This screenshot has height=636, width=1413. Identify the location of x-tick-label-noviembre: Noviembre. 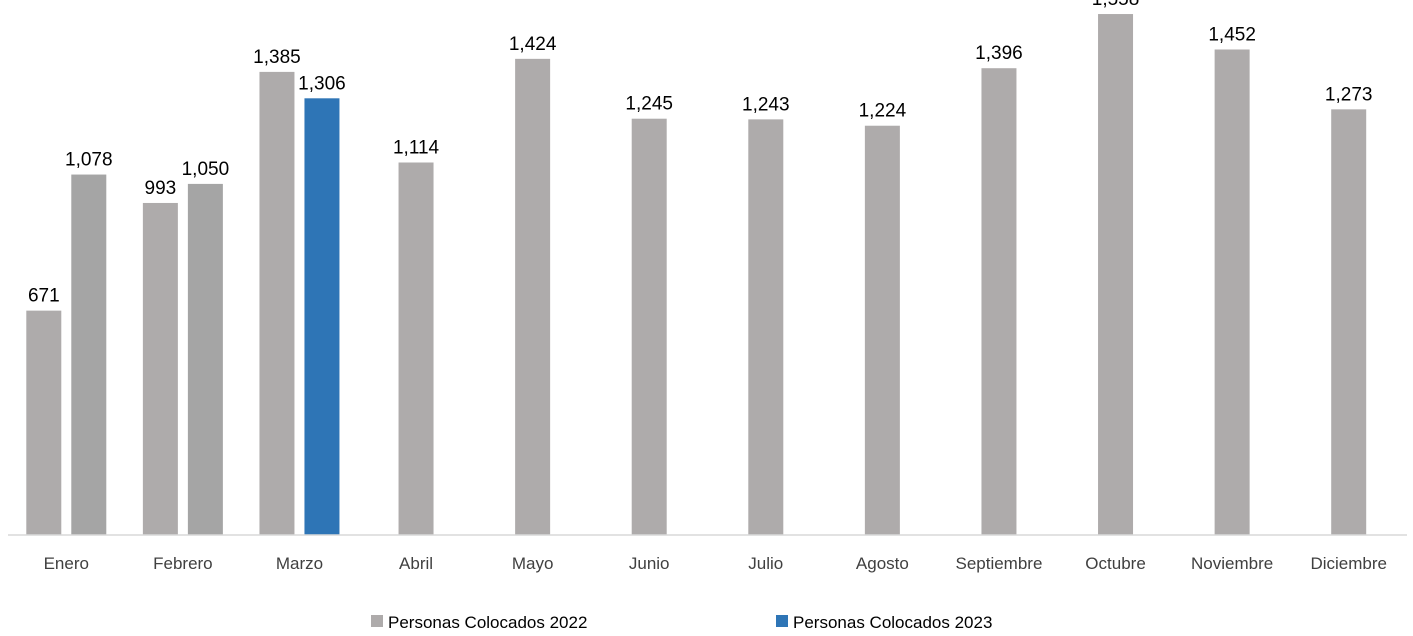
(1232, 563).